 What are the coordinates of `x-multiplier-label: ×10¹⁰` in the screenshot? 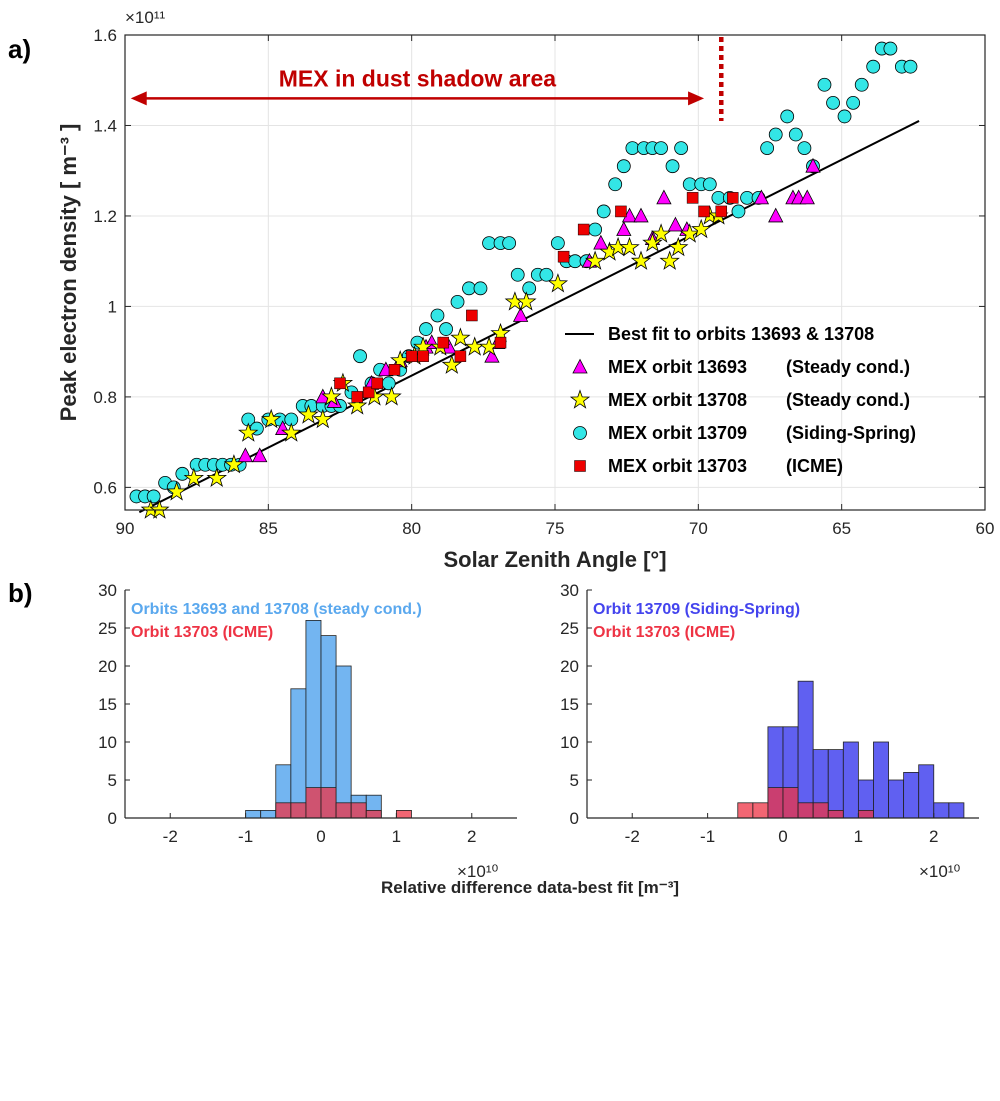 It's located at (477, 871).